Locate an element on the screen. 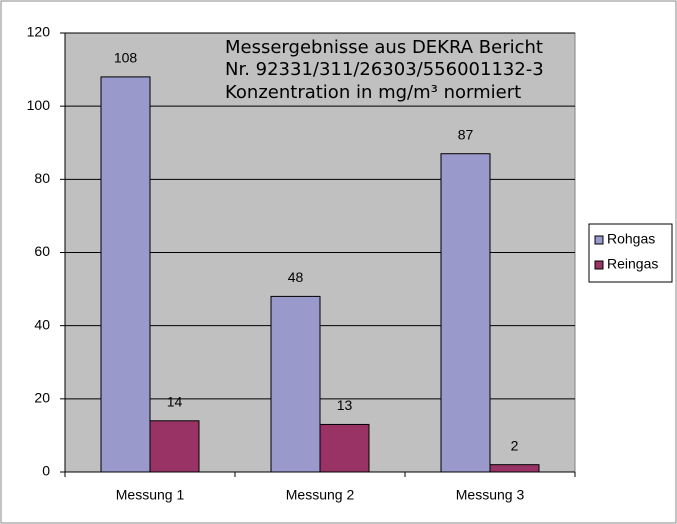  y-tick-label: 100 is located at coordinates (39, 105).